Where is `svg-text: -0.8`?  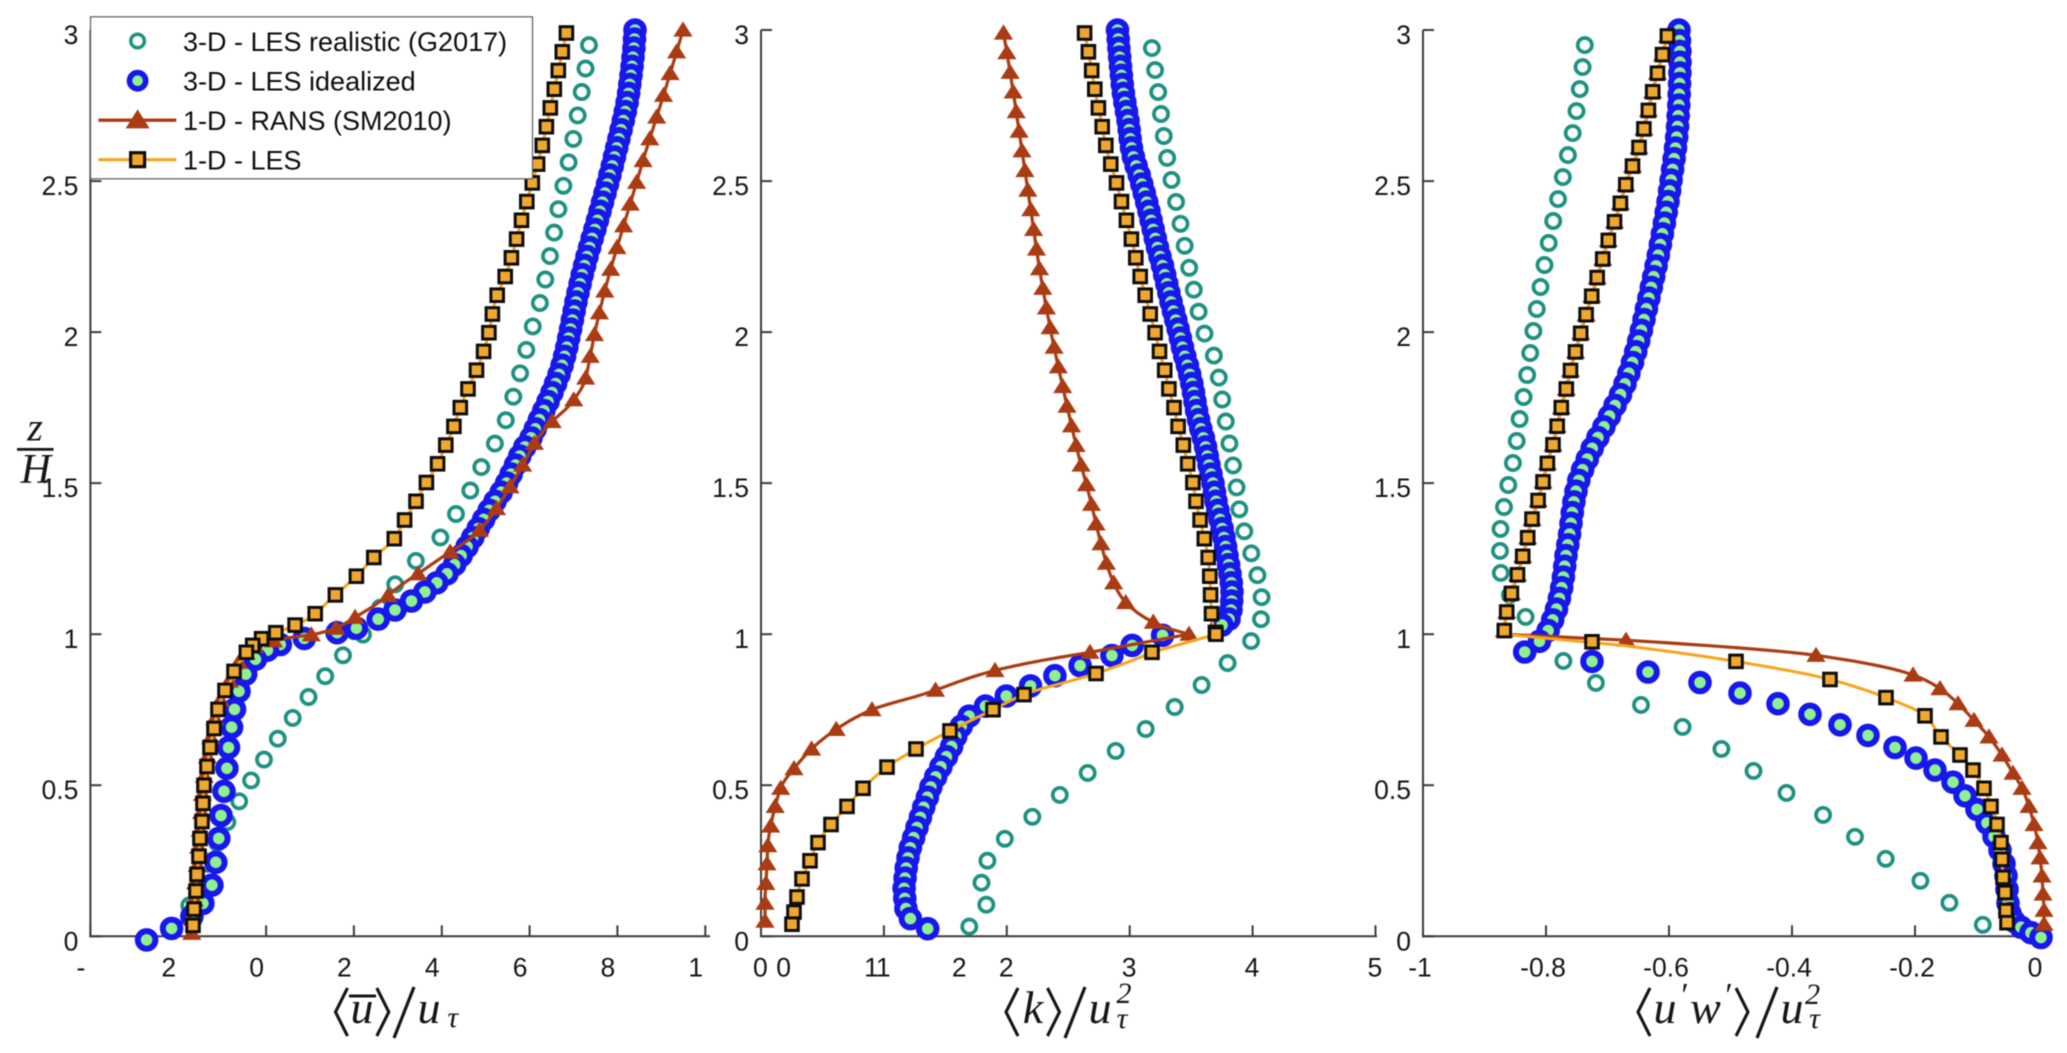
svg-text: -0.8 is located at coordinates (1543, 968).